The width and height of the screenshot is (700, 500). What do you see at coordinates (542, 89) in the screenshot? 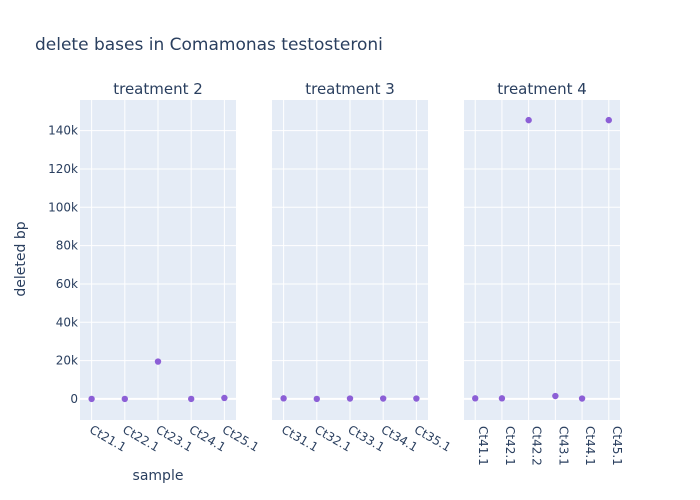
I see `panel-title: treatment 4` at bounding box center [542, 89].